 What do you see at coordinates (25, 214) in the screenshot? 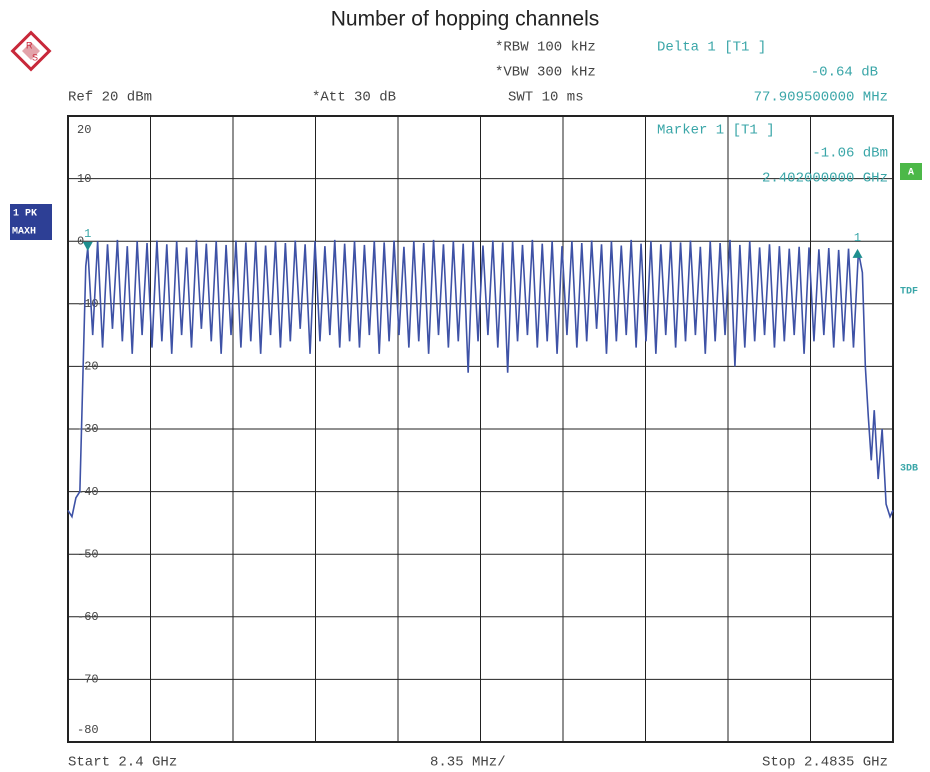
I see `trace-mode: 1 PK` at bounding box center [25, 214].